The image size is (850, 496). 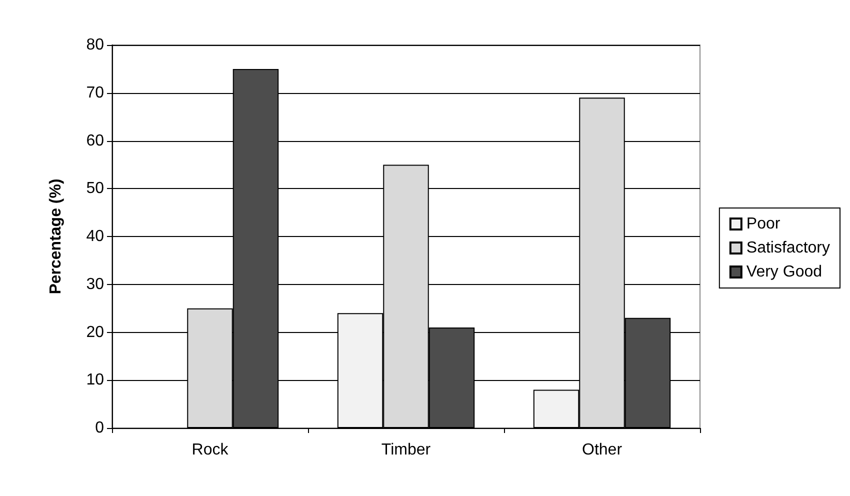 I want to click on x-tick-label: Other, so click(x=602, y=450).